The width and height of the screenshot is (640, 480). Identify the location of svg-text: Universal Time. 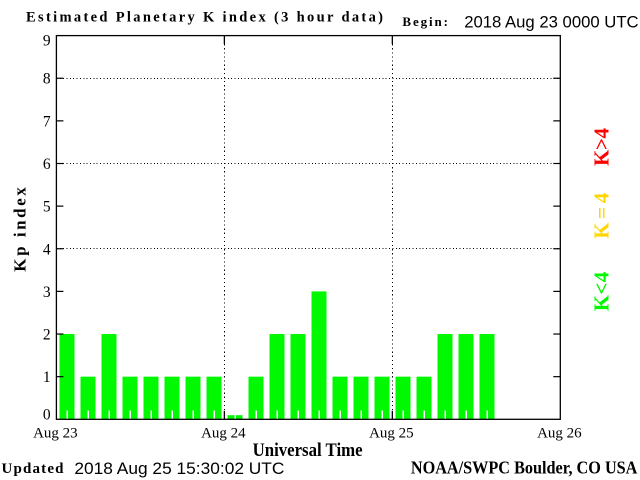
(308, 450).